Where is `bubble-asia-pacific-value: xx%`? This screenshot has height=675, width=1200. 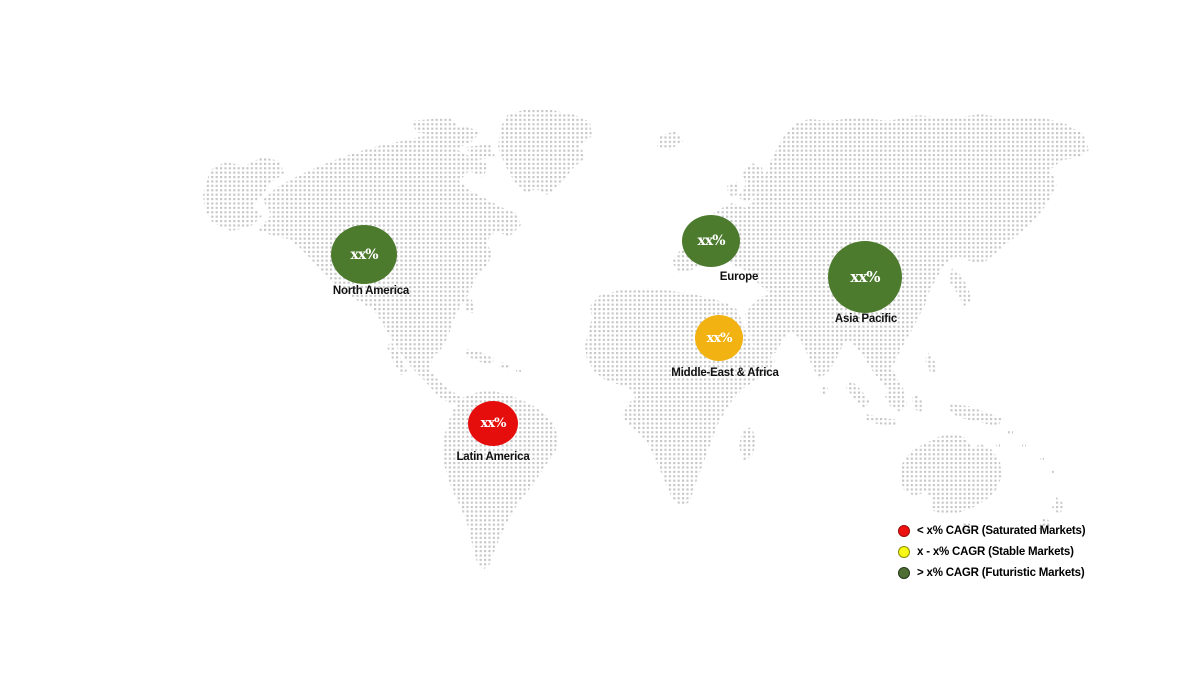 bubble-asia-pacific-value: xx% is located at coordinates (865, 277).